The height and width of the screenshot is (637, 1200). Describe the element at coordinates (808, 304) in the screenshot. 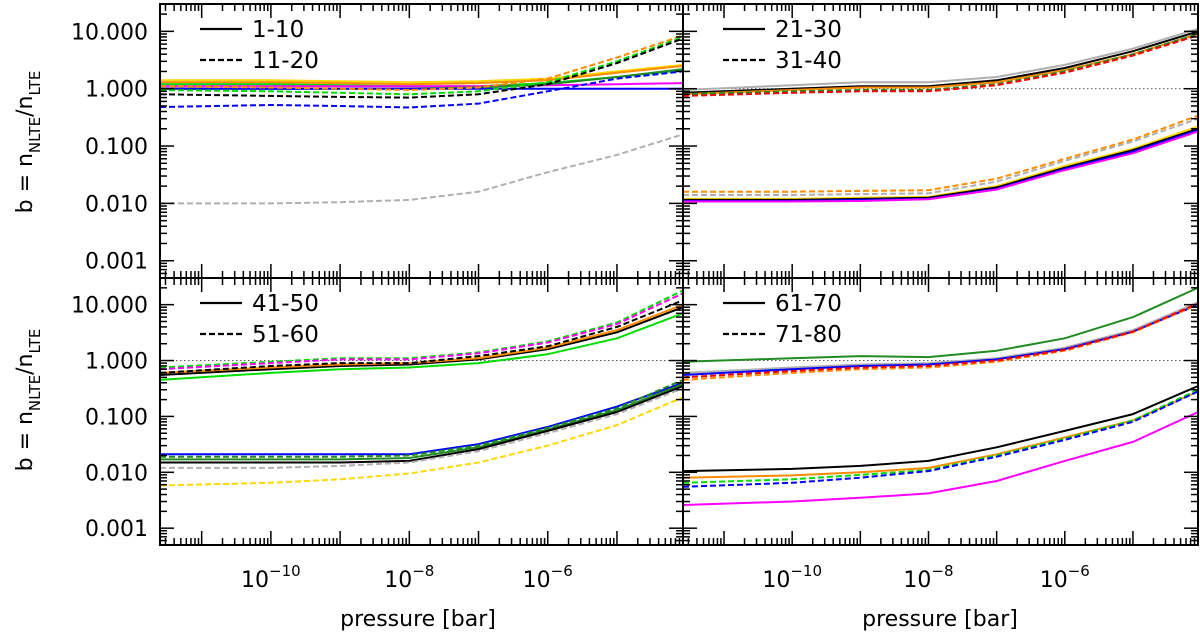

I see `legend-label: 61-70` at that location.